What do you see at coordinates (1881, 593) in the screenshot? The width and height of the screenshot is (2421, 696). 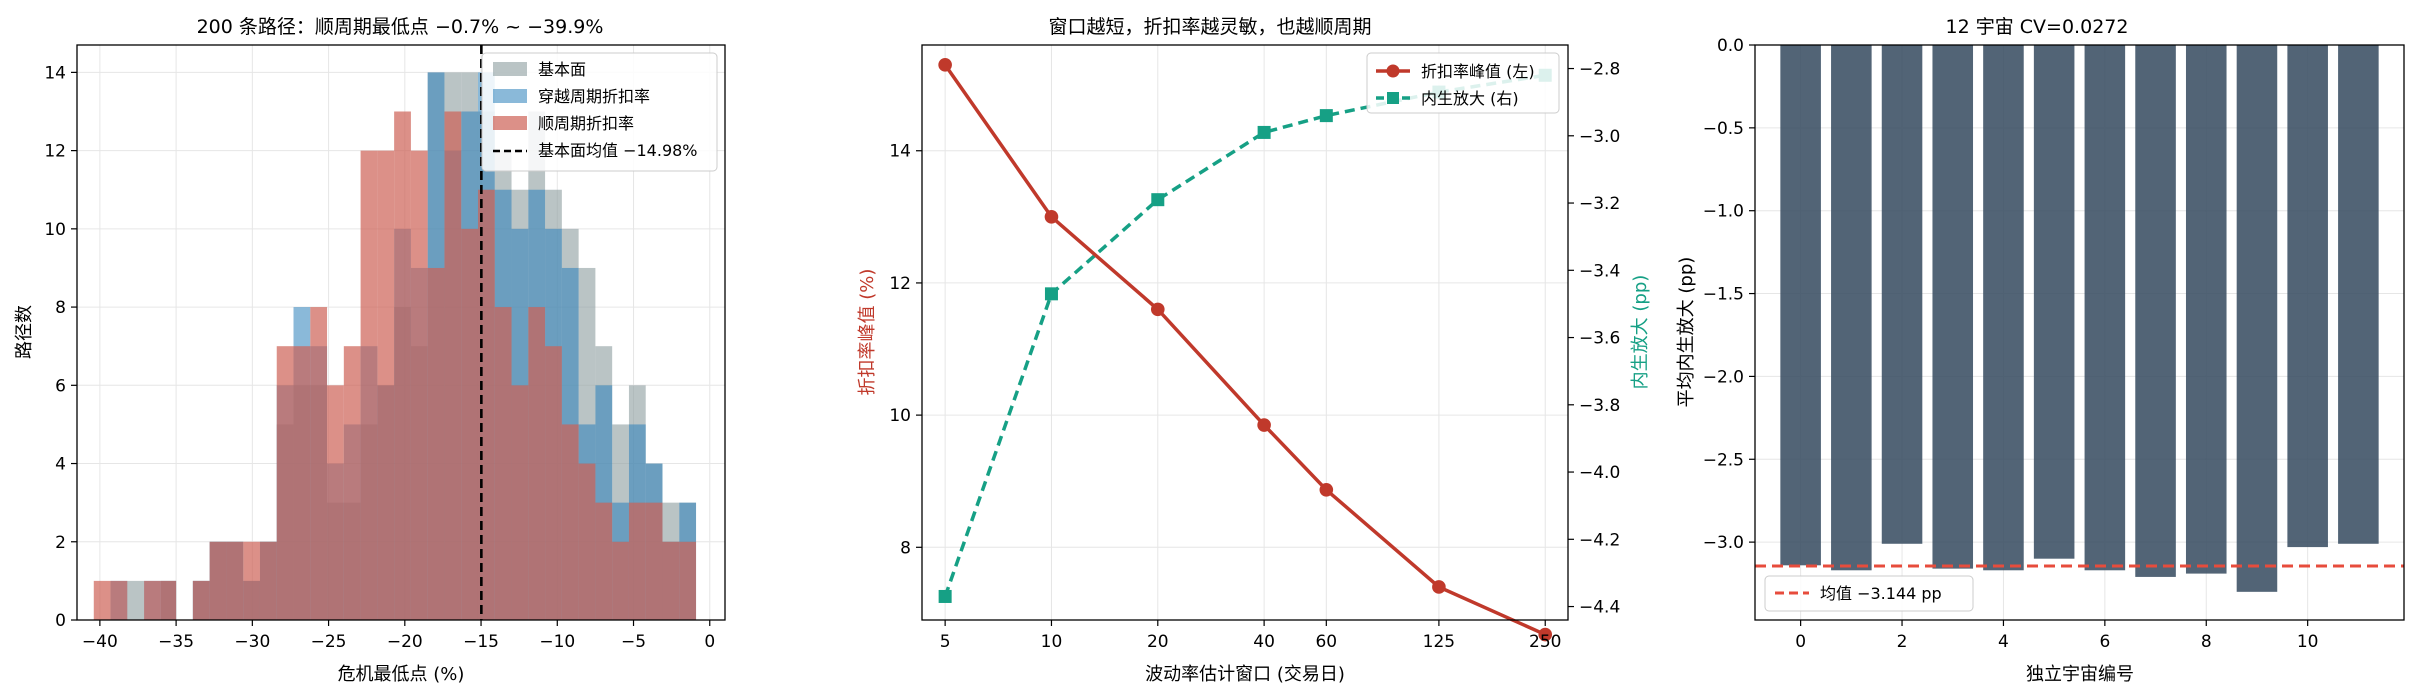 I see `legend-label-universe-mean: 均值 −3.144 pp` at bounding box center [1881, 593].